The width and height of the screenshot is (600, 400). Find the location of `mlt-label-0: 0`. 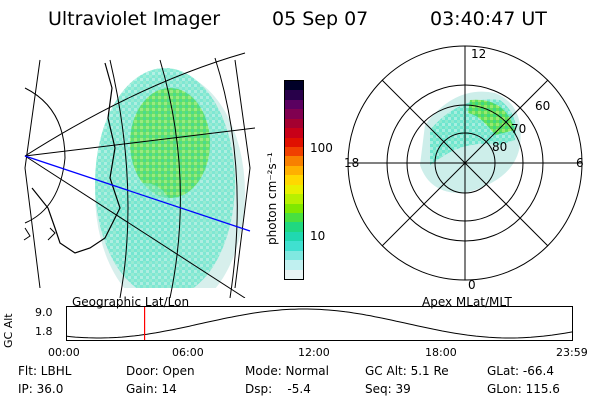

mlt-label-0: 0 is located at coordinates (472, 285).